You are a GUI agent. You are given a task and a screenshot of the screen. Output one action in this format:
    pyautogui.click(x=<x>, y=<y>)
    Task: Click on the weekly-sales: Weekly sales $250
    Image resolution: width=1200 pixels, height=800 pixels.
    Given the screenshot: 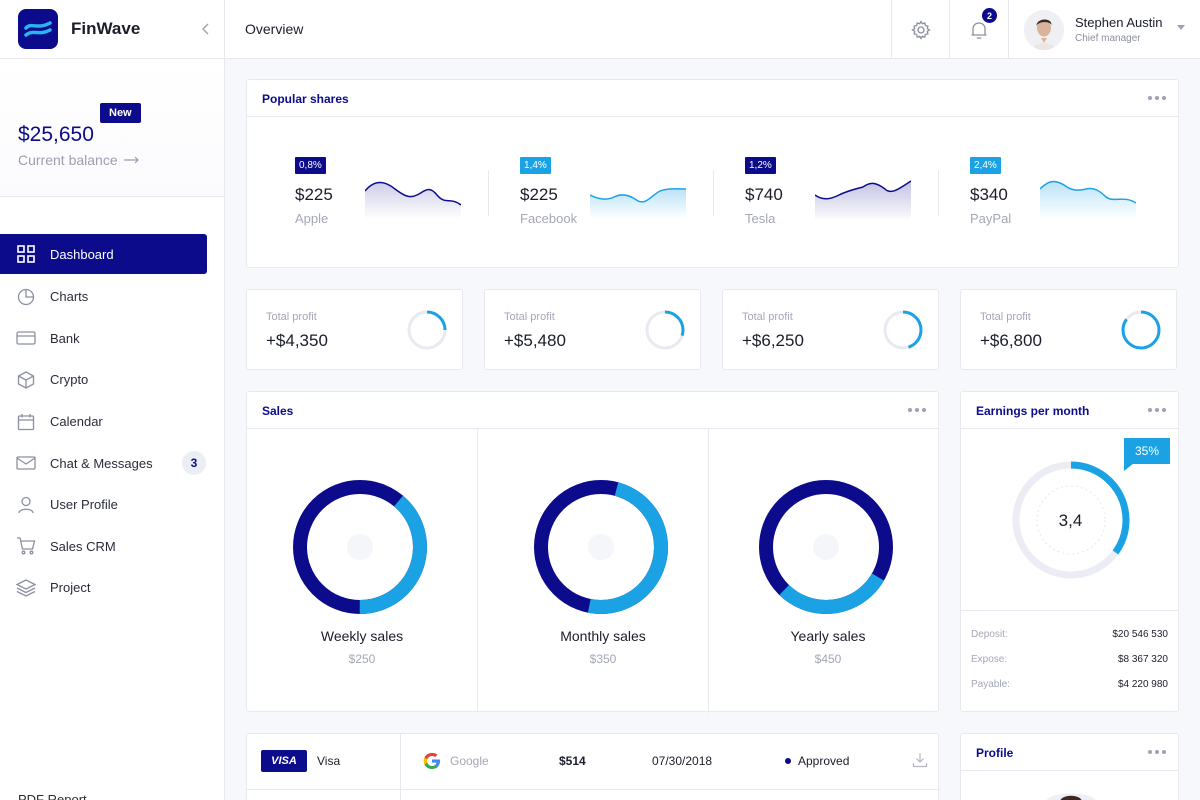 What is the action you would take?
    pyautogui.click(x=362, y=571)
    